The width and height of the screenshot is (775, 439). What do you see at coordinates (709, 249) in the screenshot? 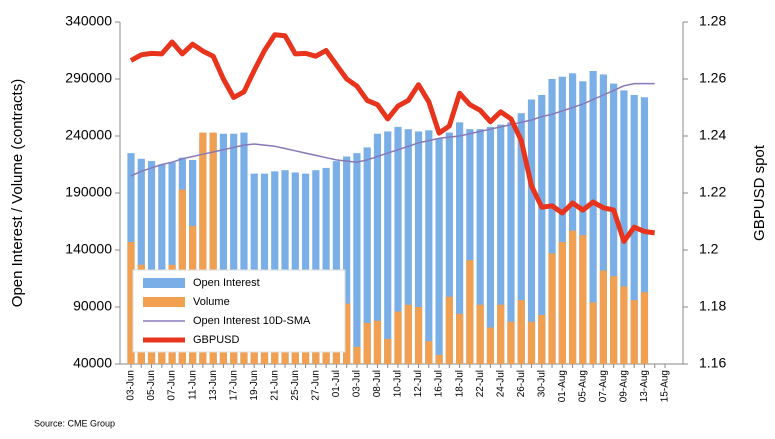
I see `y2-tick-label: 1.2` at bounding box center [709, 249].